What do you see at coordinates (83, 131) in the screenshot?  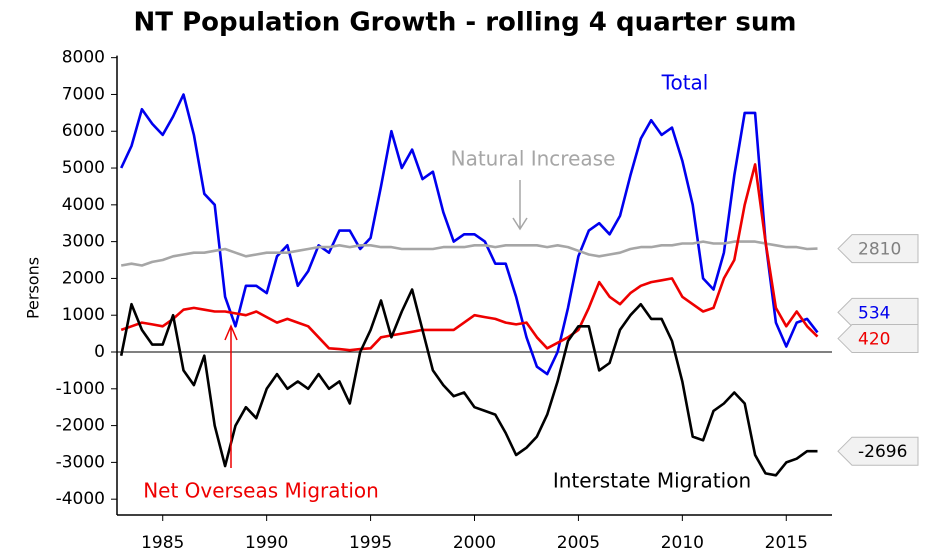 I see `y-tick-label: 6000` at bounding box center [83, 131].